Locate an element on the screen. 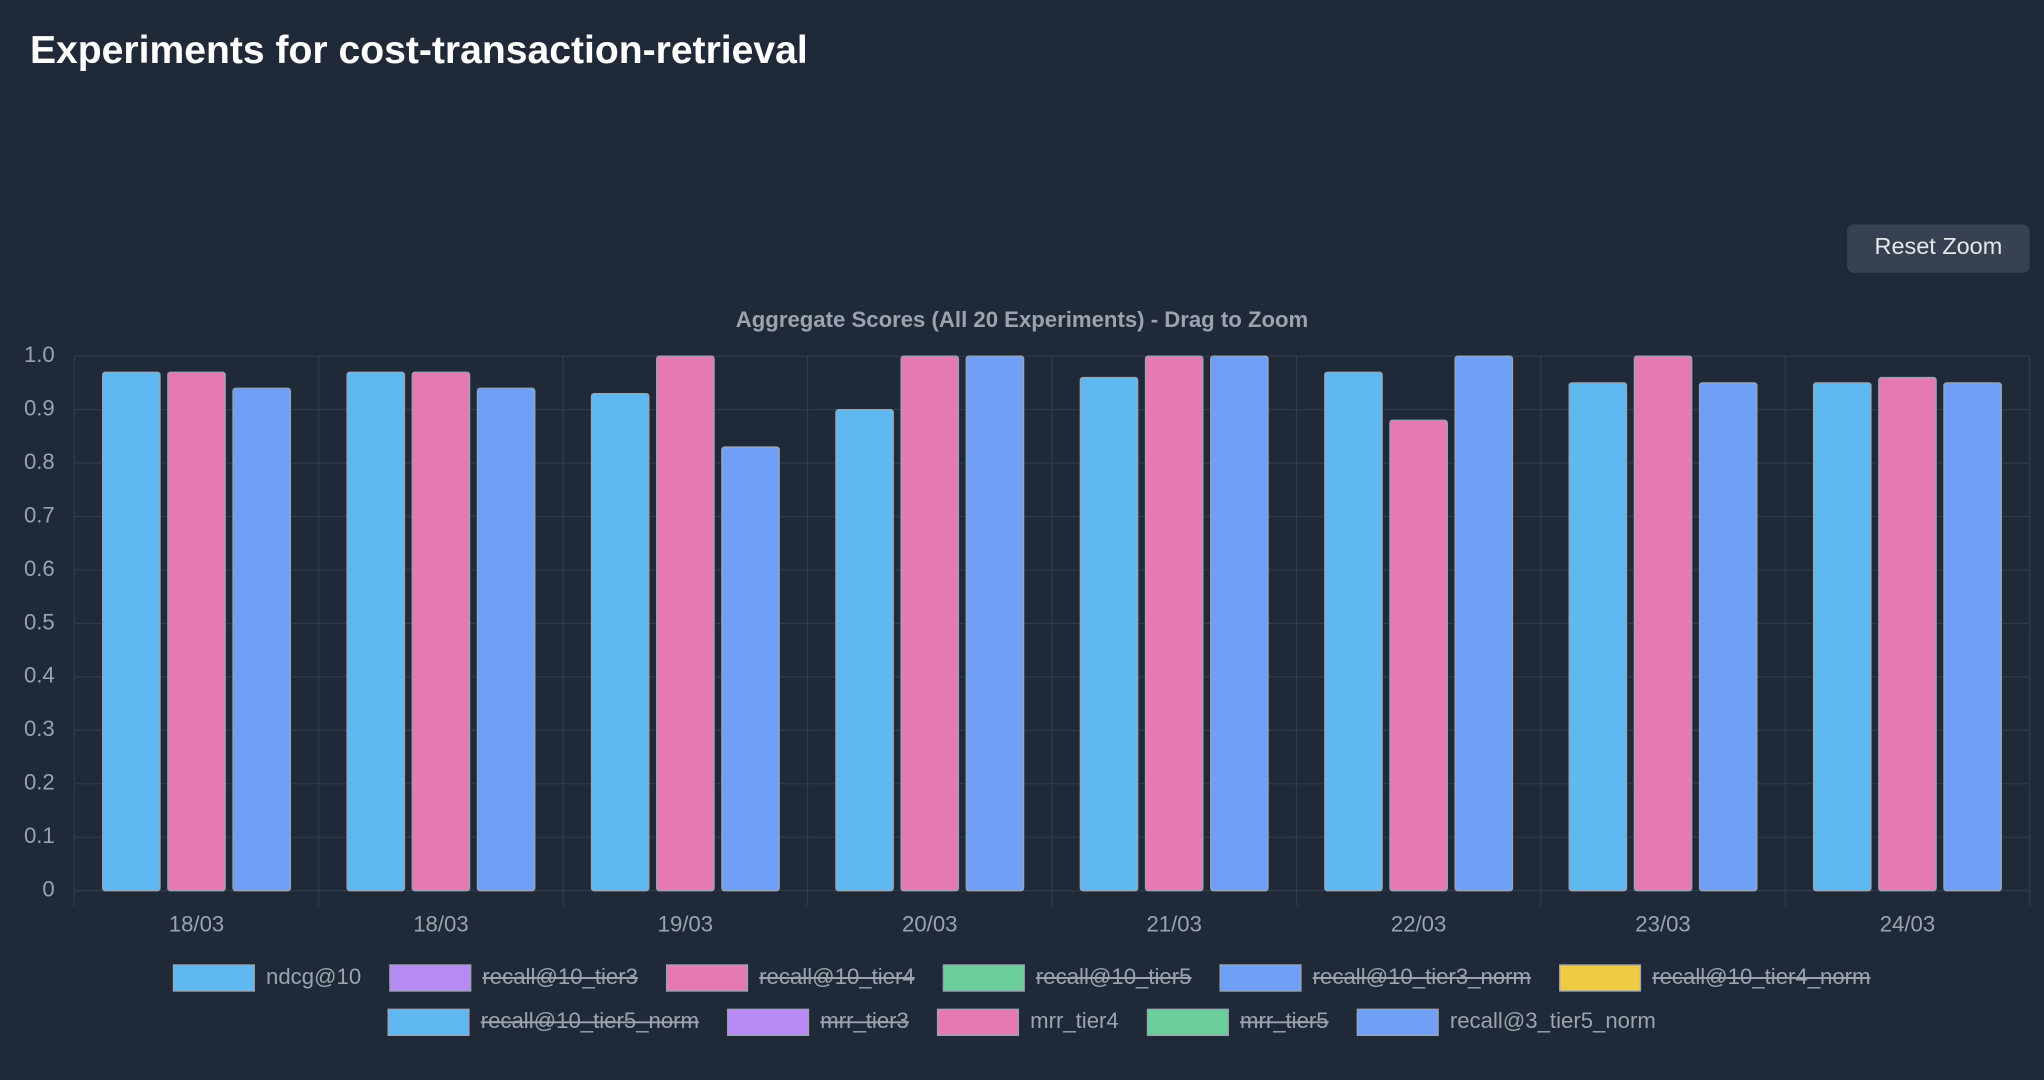 The height and width of the screenshot is (1080, 2044). x-tick-label: 22/03 is located at coordinates (1418, 924).